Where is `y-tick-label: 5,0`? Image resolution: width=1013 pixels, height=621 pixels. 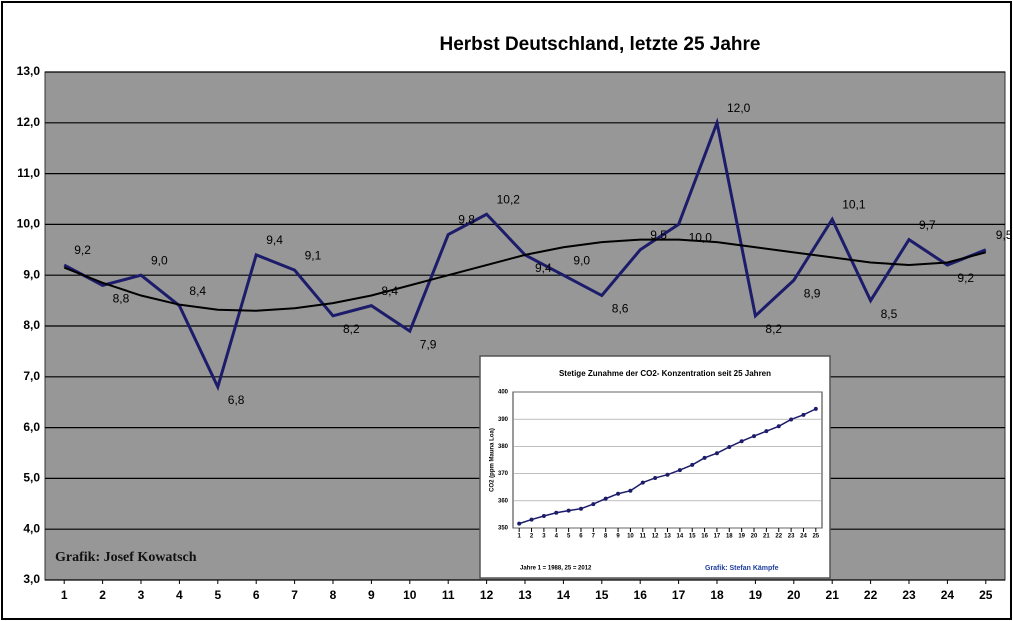
y-tick-label: 5,0 is located at coordinates (31, 478).